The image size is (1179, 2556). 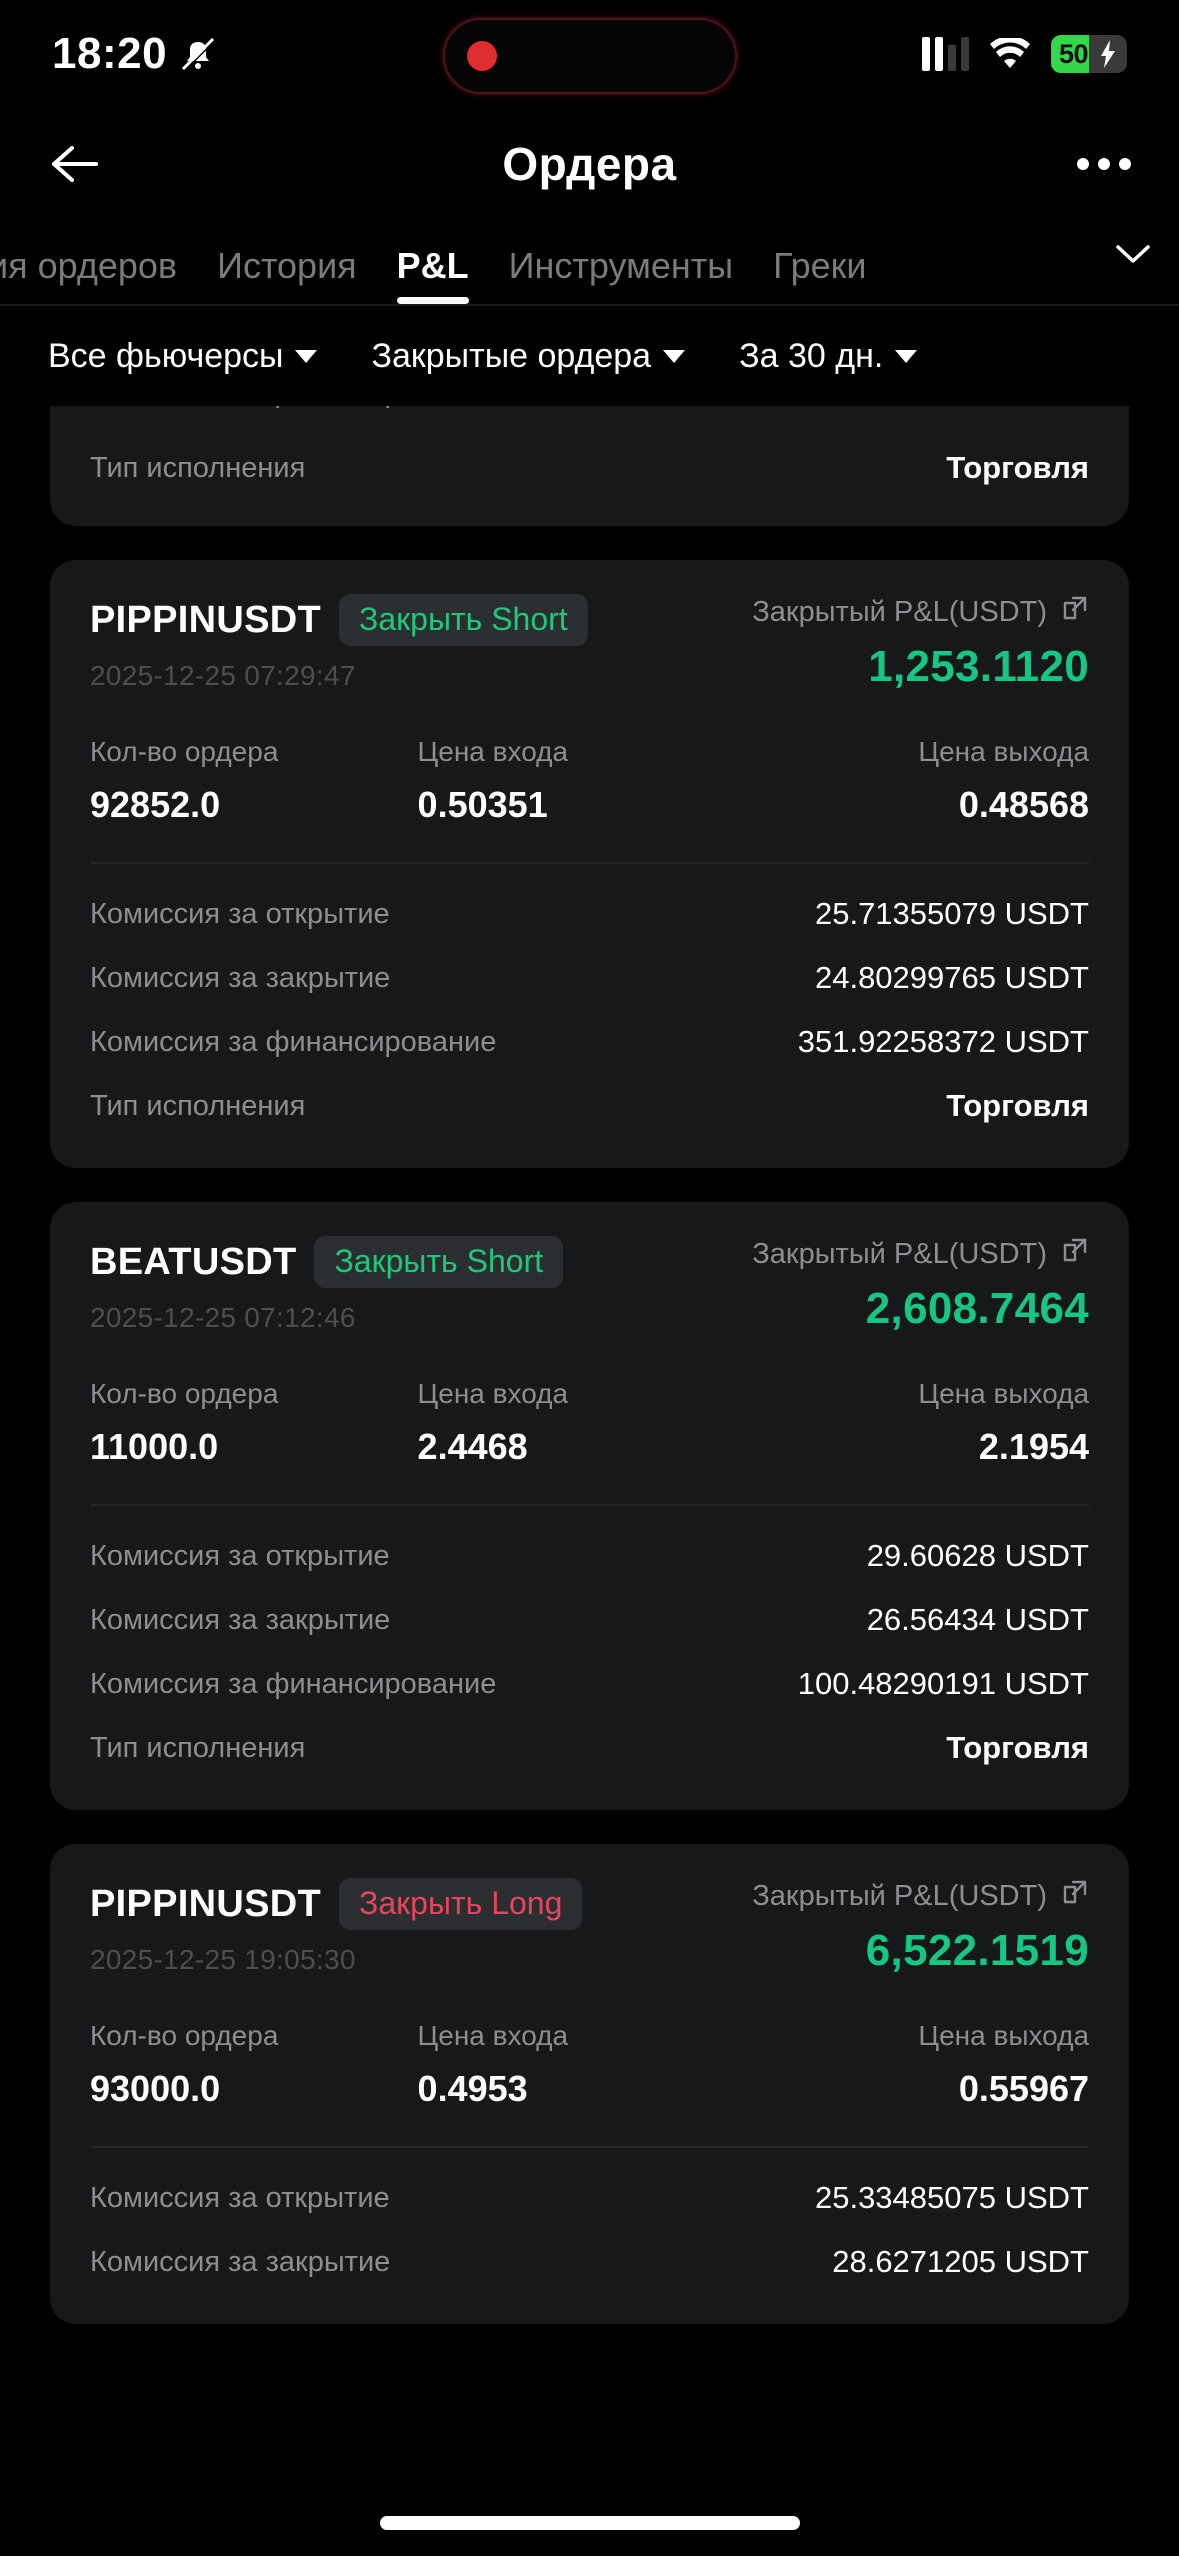 What do you see at coordinates (287, 265) in the screenshot?
I see `tab-history: История` at bounding box center [287, 265].